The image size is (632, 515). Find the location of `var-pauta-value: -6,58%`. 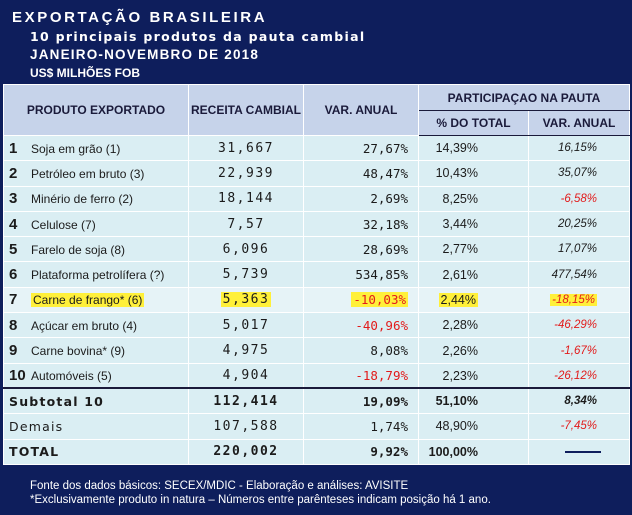

var-pauta-value: -6,58% is located at coordinates (579, 198).